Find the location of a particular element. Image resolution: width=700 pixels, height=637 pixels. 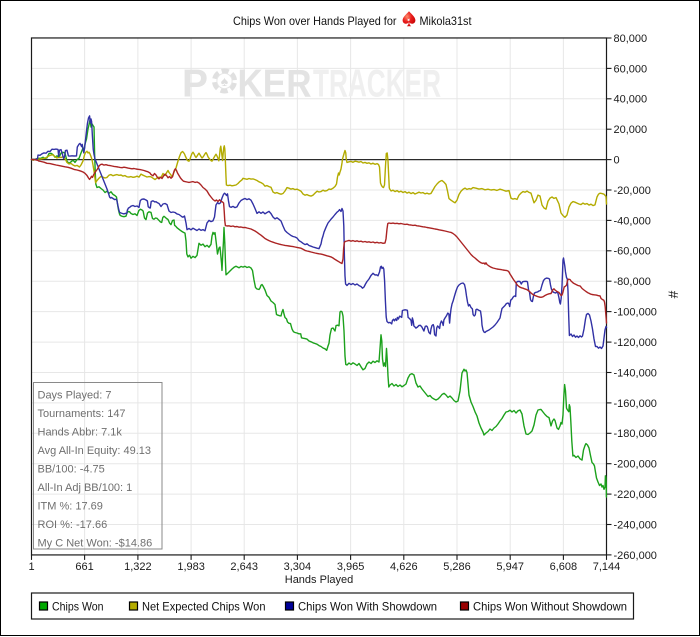

svg-text: Hands Played is located at coordinates (319, 580).